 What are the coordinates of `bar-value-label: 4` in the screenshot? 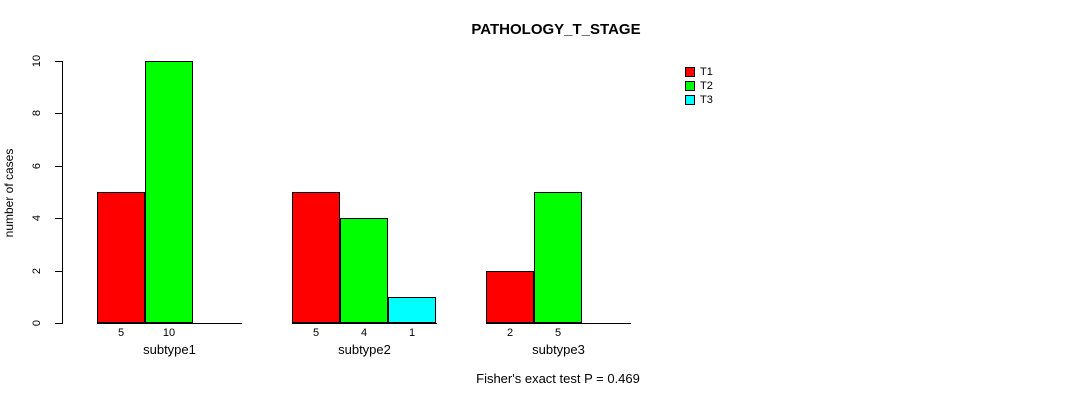 It's located at (364, 333).